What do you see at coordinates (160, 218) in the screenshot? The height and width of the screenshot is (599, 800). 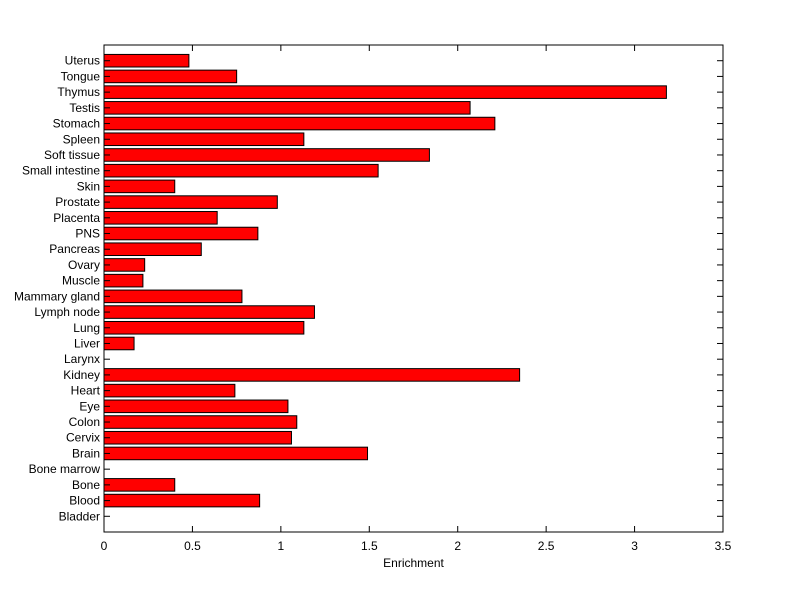 I see `bar-placenta` at bounding box center [160, 218].